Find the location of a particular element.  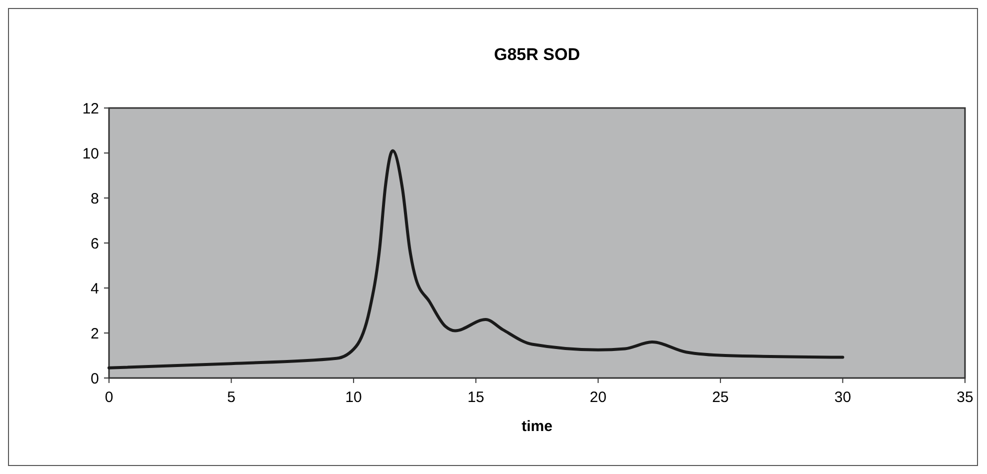

x-tick-label: 20 is located at coordinates (598, 397).